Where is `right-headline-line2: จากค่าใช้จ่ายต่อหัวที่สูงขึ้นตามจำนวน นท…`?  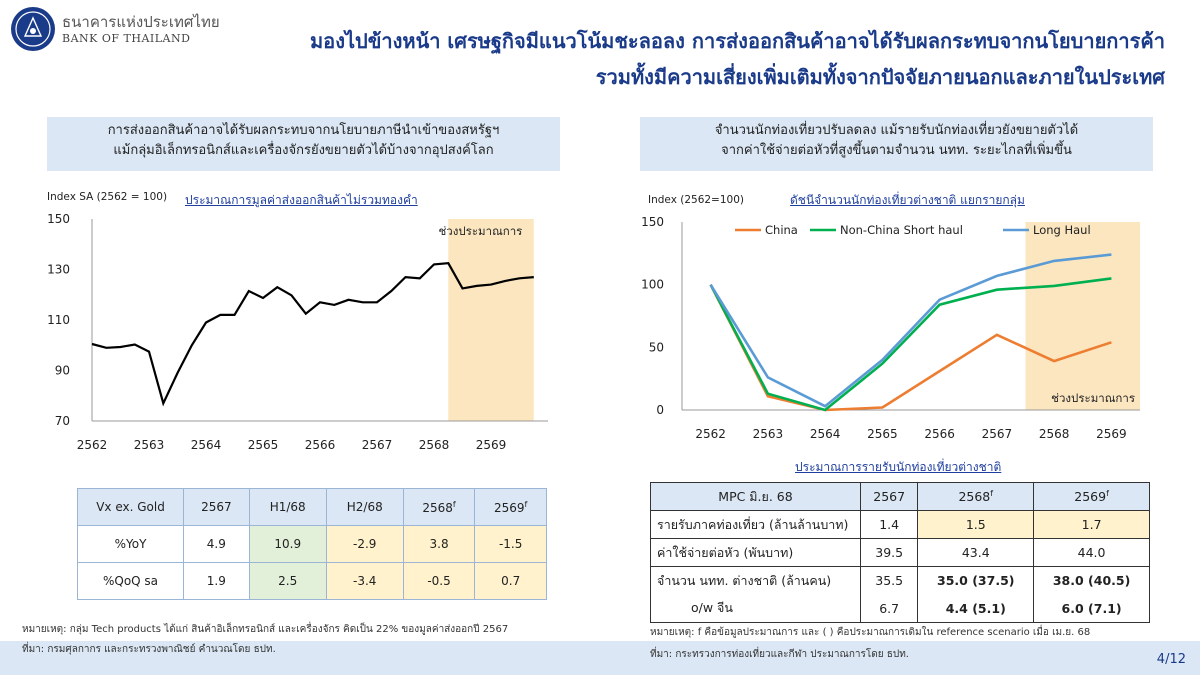 right-headline-line2: จากค่าใช้จ่ายต่อหัวที่สูงขึ้นตามจำนวน นท… is located at coordinates (896, 150).